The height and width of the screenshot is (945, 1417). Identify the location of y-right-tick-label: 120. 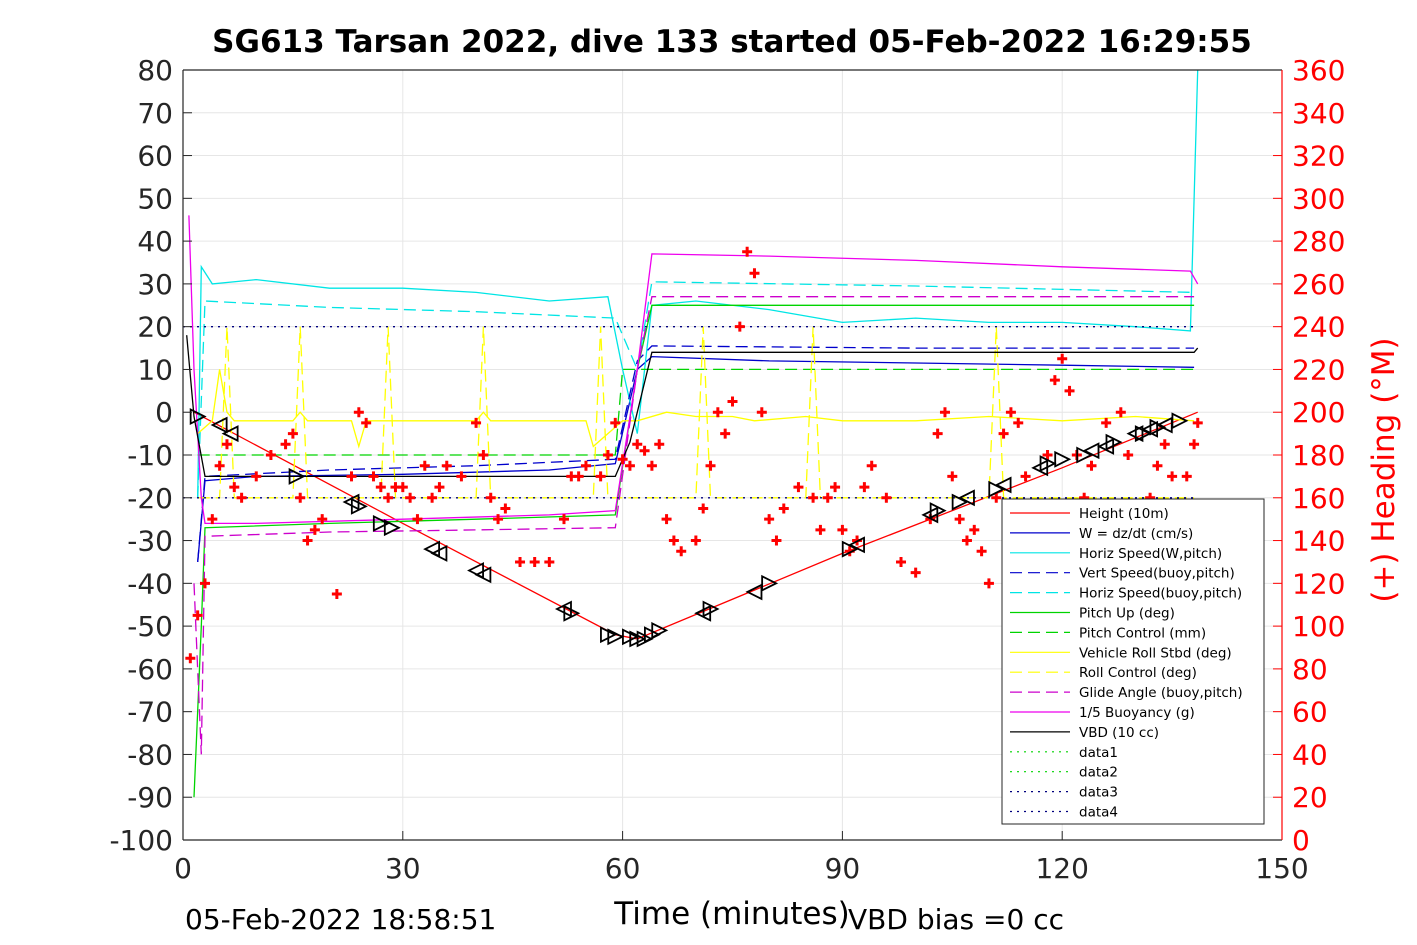
(1318, 583).